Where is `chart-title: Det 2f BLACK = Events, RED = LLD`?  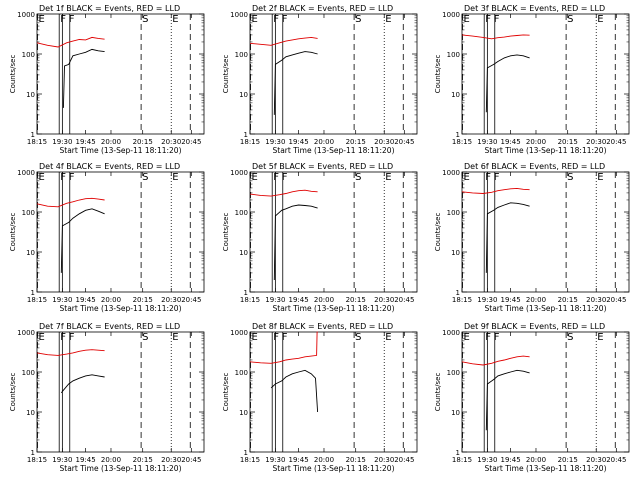 chart-title: Det 2f BLACK = Events, RED = LLD is located at coordinates (322, 8).